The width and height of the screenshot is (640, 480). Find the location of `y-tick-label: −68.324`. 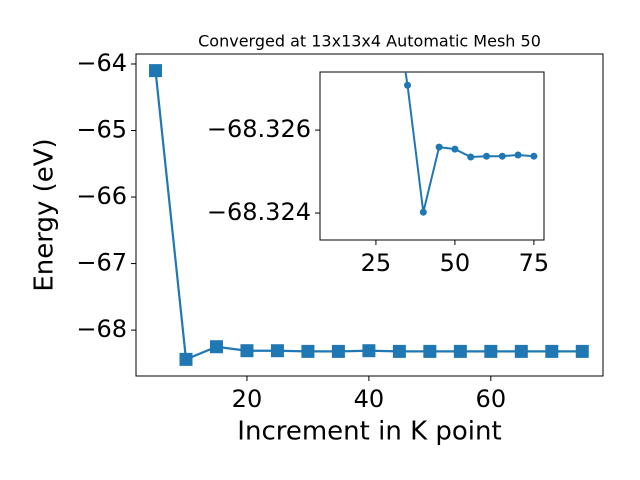

y-tick-label: −68.324 is located at coordinates (259, 212).